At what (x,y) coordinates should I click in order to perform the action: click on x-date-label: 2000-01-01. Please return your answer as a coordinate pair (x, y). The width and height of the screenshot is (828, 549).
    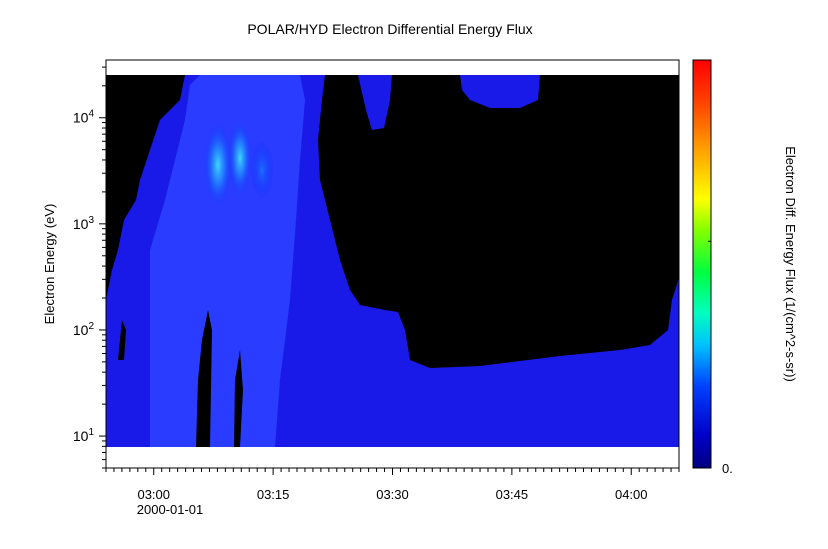
    Looking at the image, I should click on (170, 509).